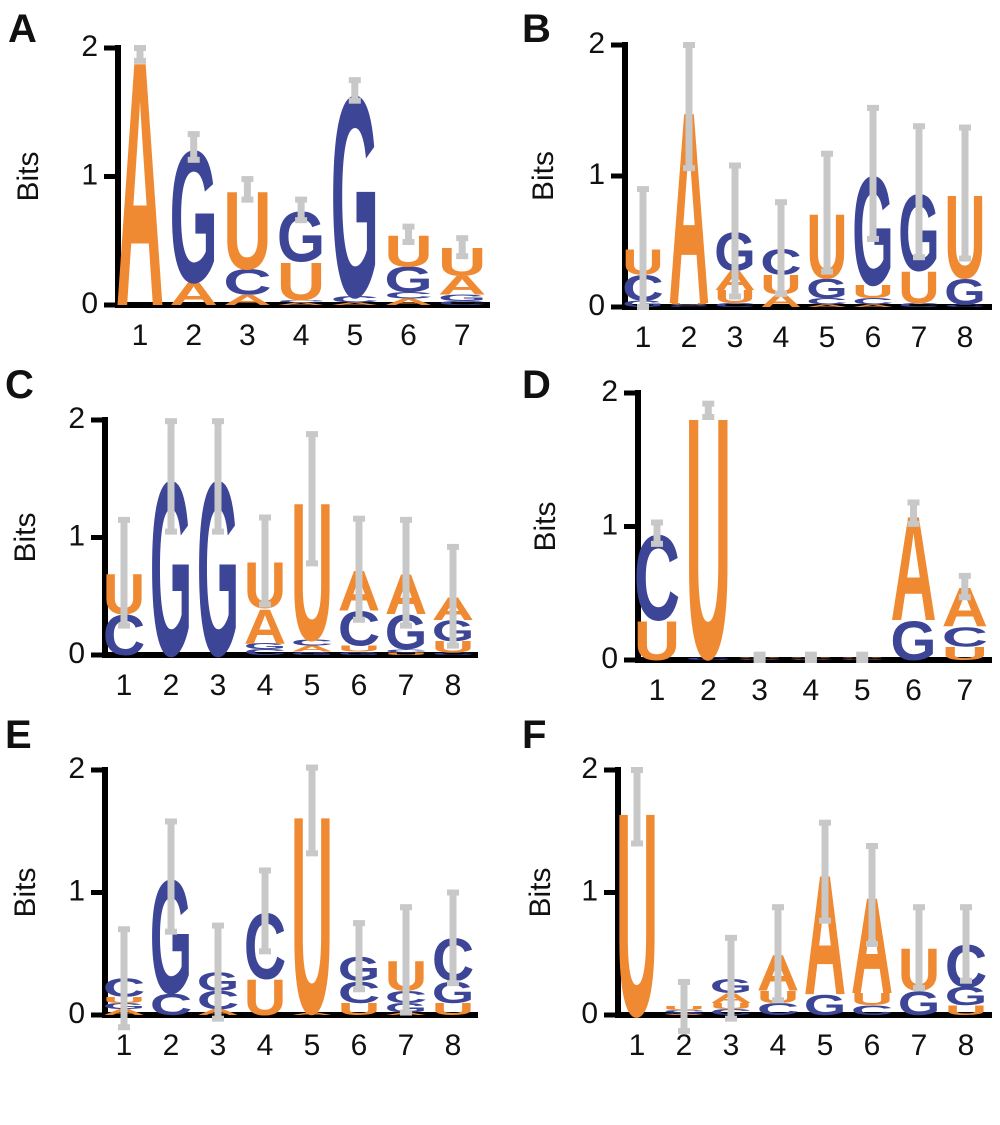  Describe the element at coordinates (536, 385) in the screenshot. I see `panel-label: D` at that location.